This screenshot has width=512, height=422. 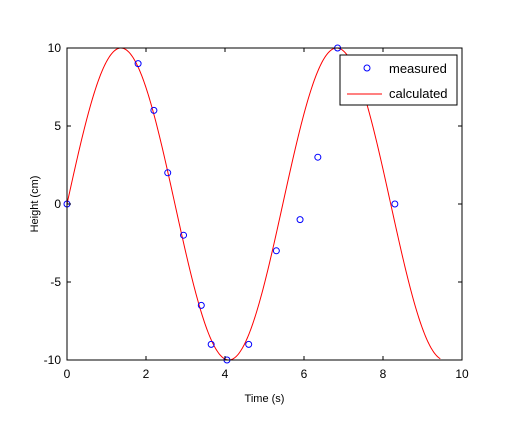 I want to click on y-tick-label: 5, so click(x=57, y=126).